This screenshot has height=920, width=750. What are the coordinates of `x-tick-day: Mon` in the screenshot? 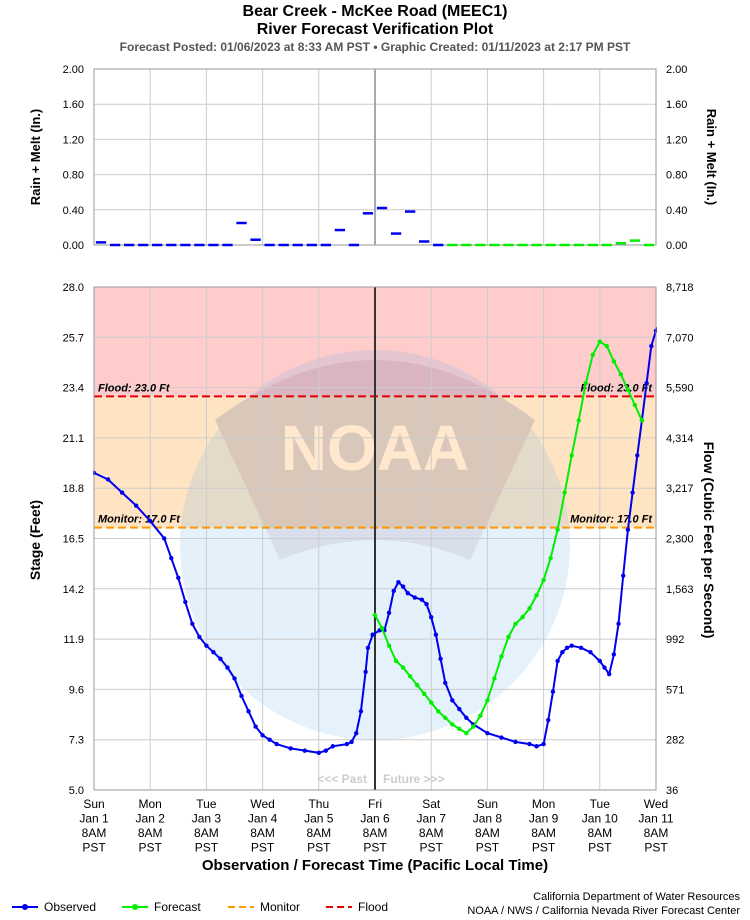 It's located at (543, 804).